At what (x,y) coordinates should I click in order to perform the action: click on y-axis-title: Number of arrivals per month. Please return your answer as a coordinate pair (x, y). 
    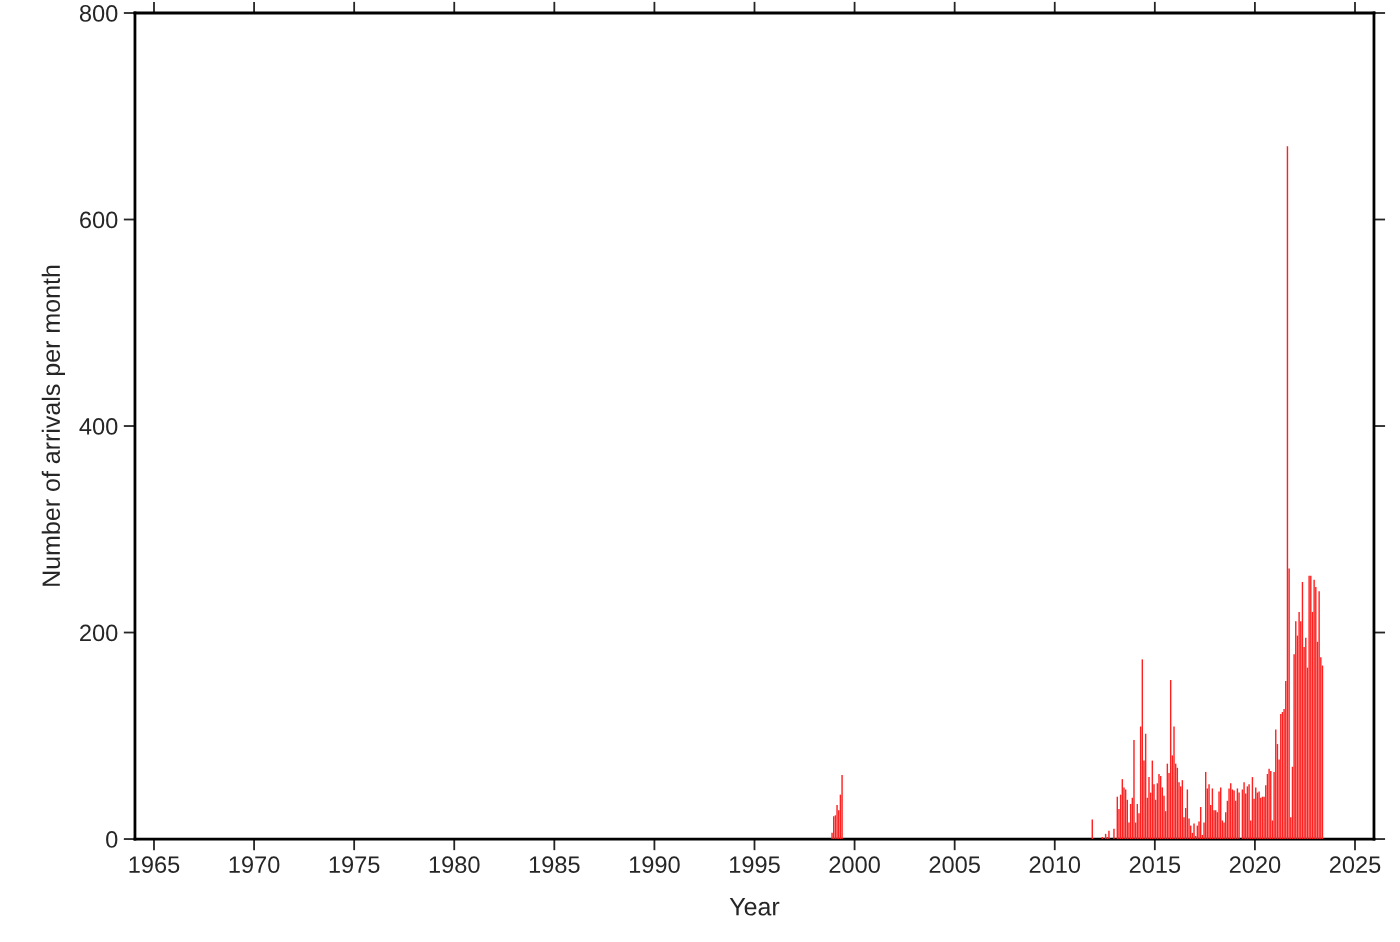
    Looking at the image, I should click on (53, 425).